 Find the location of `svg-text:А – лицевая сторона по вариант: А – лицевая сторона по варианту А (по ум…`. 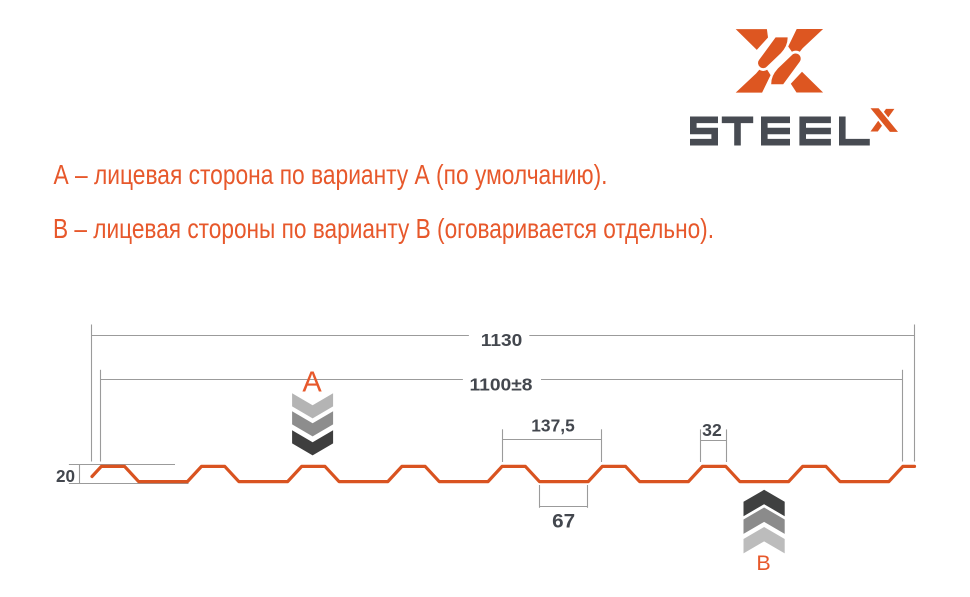

svg-text:А – лицевая сторона по вариант: А – лицевая сторона по варианту А (по ум… is located at coordinates (331, 174).